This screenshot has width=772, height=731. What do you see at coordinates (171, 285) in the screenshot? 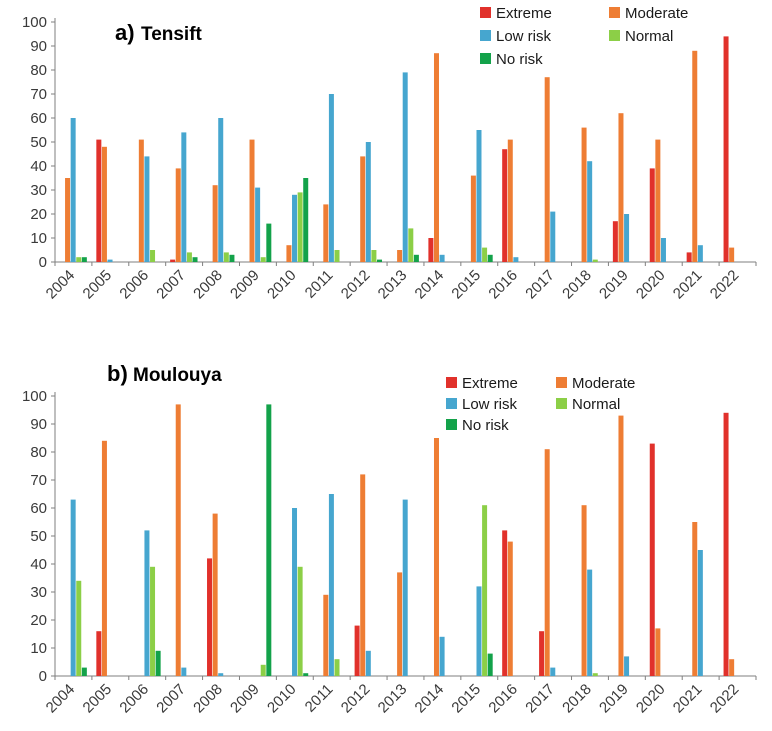
I see `panel-a-x-tick-label: 2007` at bounding box center [171, 285].